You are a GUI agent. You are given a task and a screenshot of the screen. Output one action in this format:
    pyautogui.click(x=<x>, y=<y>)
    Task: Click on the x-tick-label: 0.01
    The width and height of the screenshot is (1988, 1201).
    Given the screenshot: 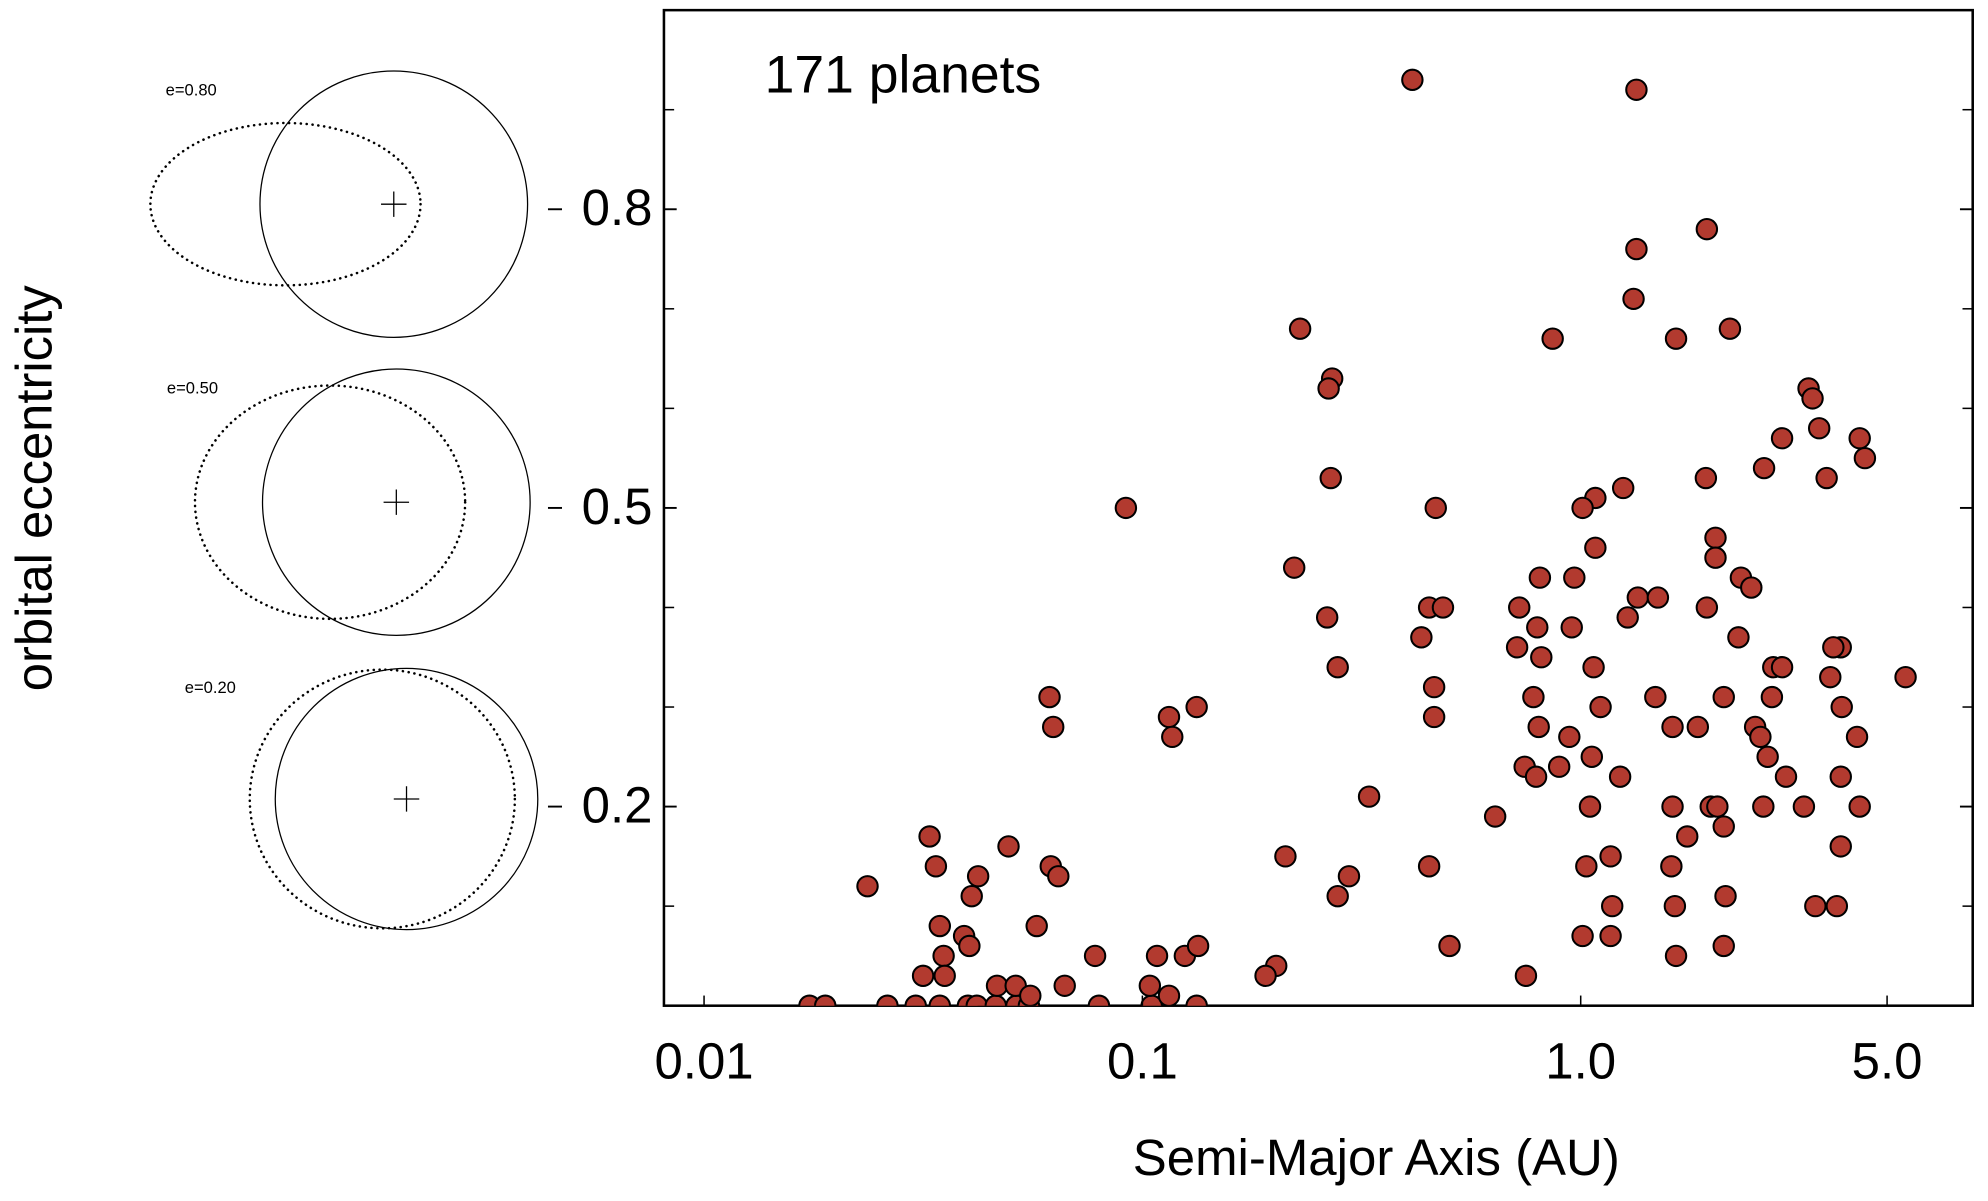 What is the action you would take?
    pyautogui.click(x=703, y=1061)
    